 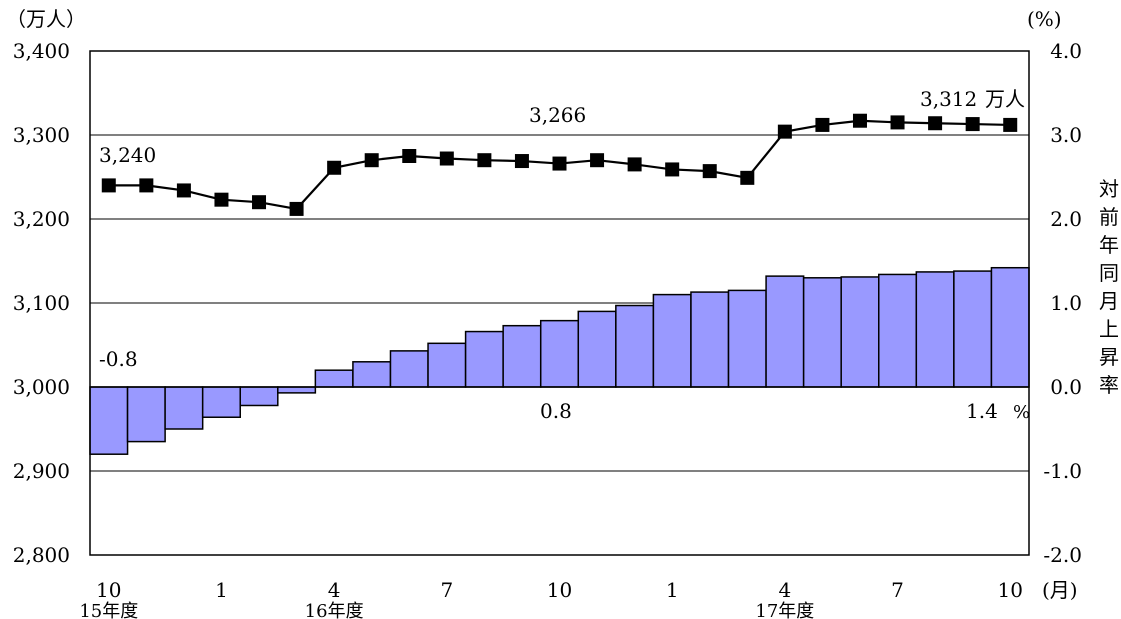 What do you see at coordinates (41, 471) in the screenshot?
I see `left-tick-label: 2,900` at bounding box center [41, 471].